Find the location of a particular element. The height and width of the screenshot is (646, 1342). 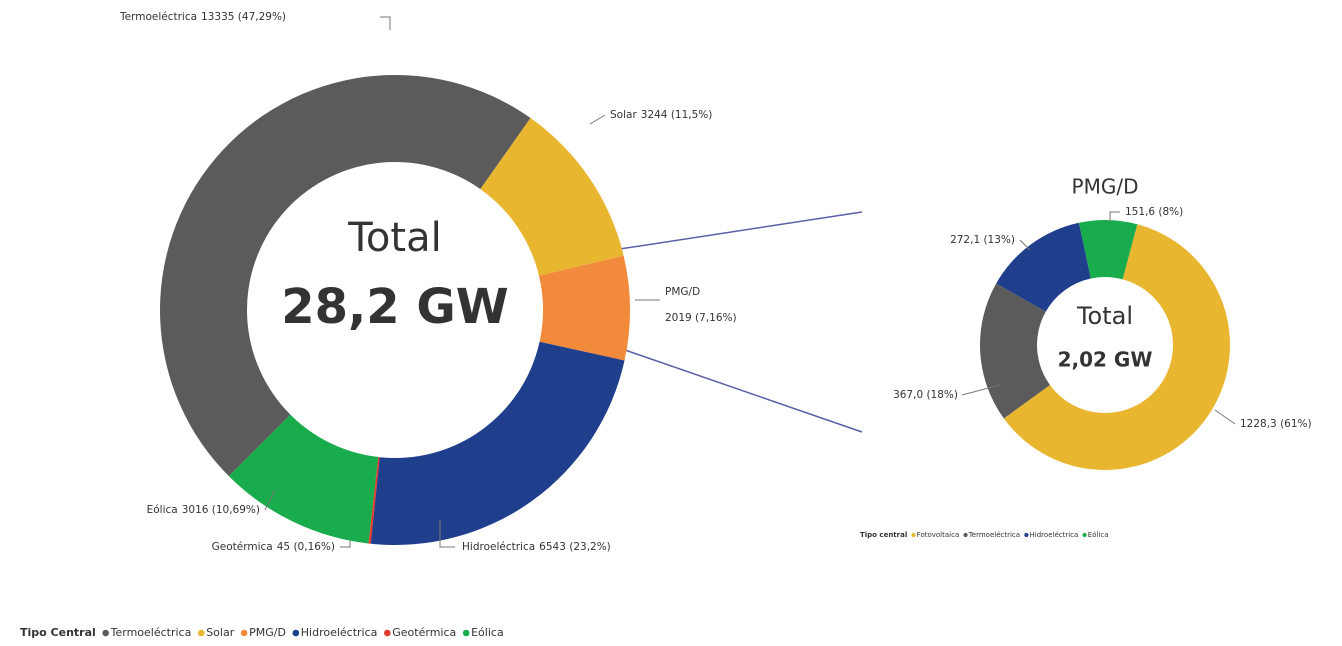

slice-category: Termoeléctrica is located at coordinates (158, 17).